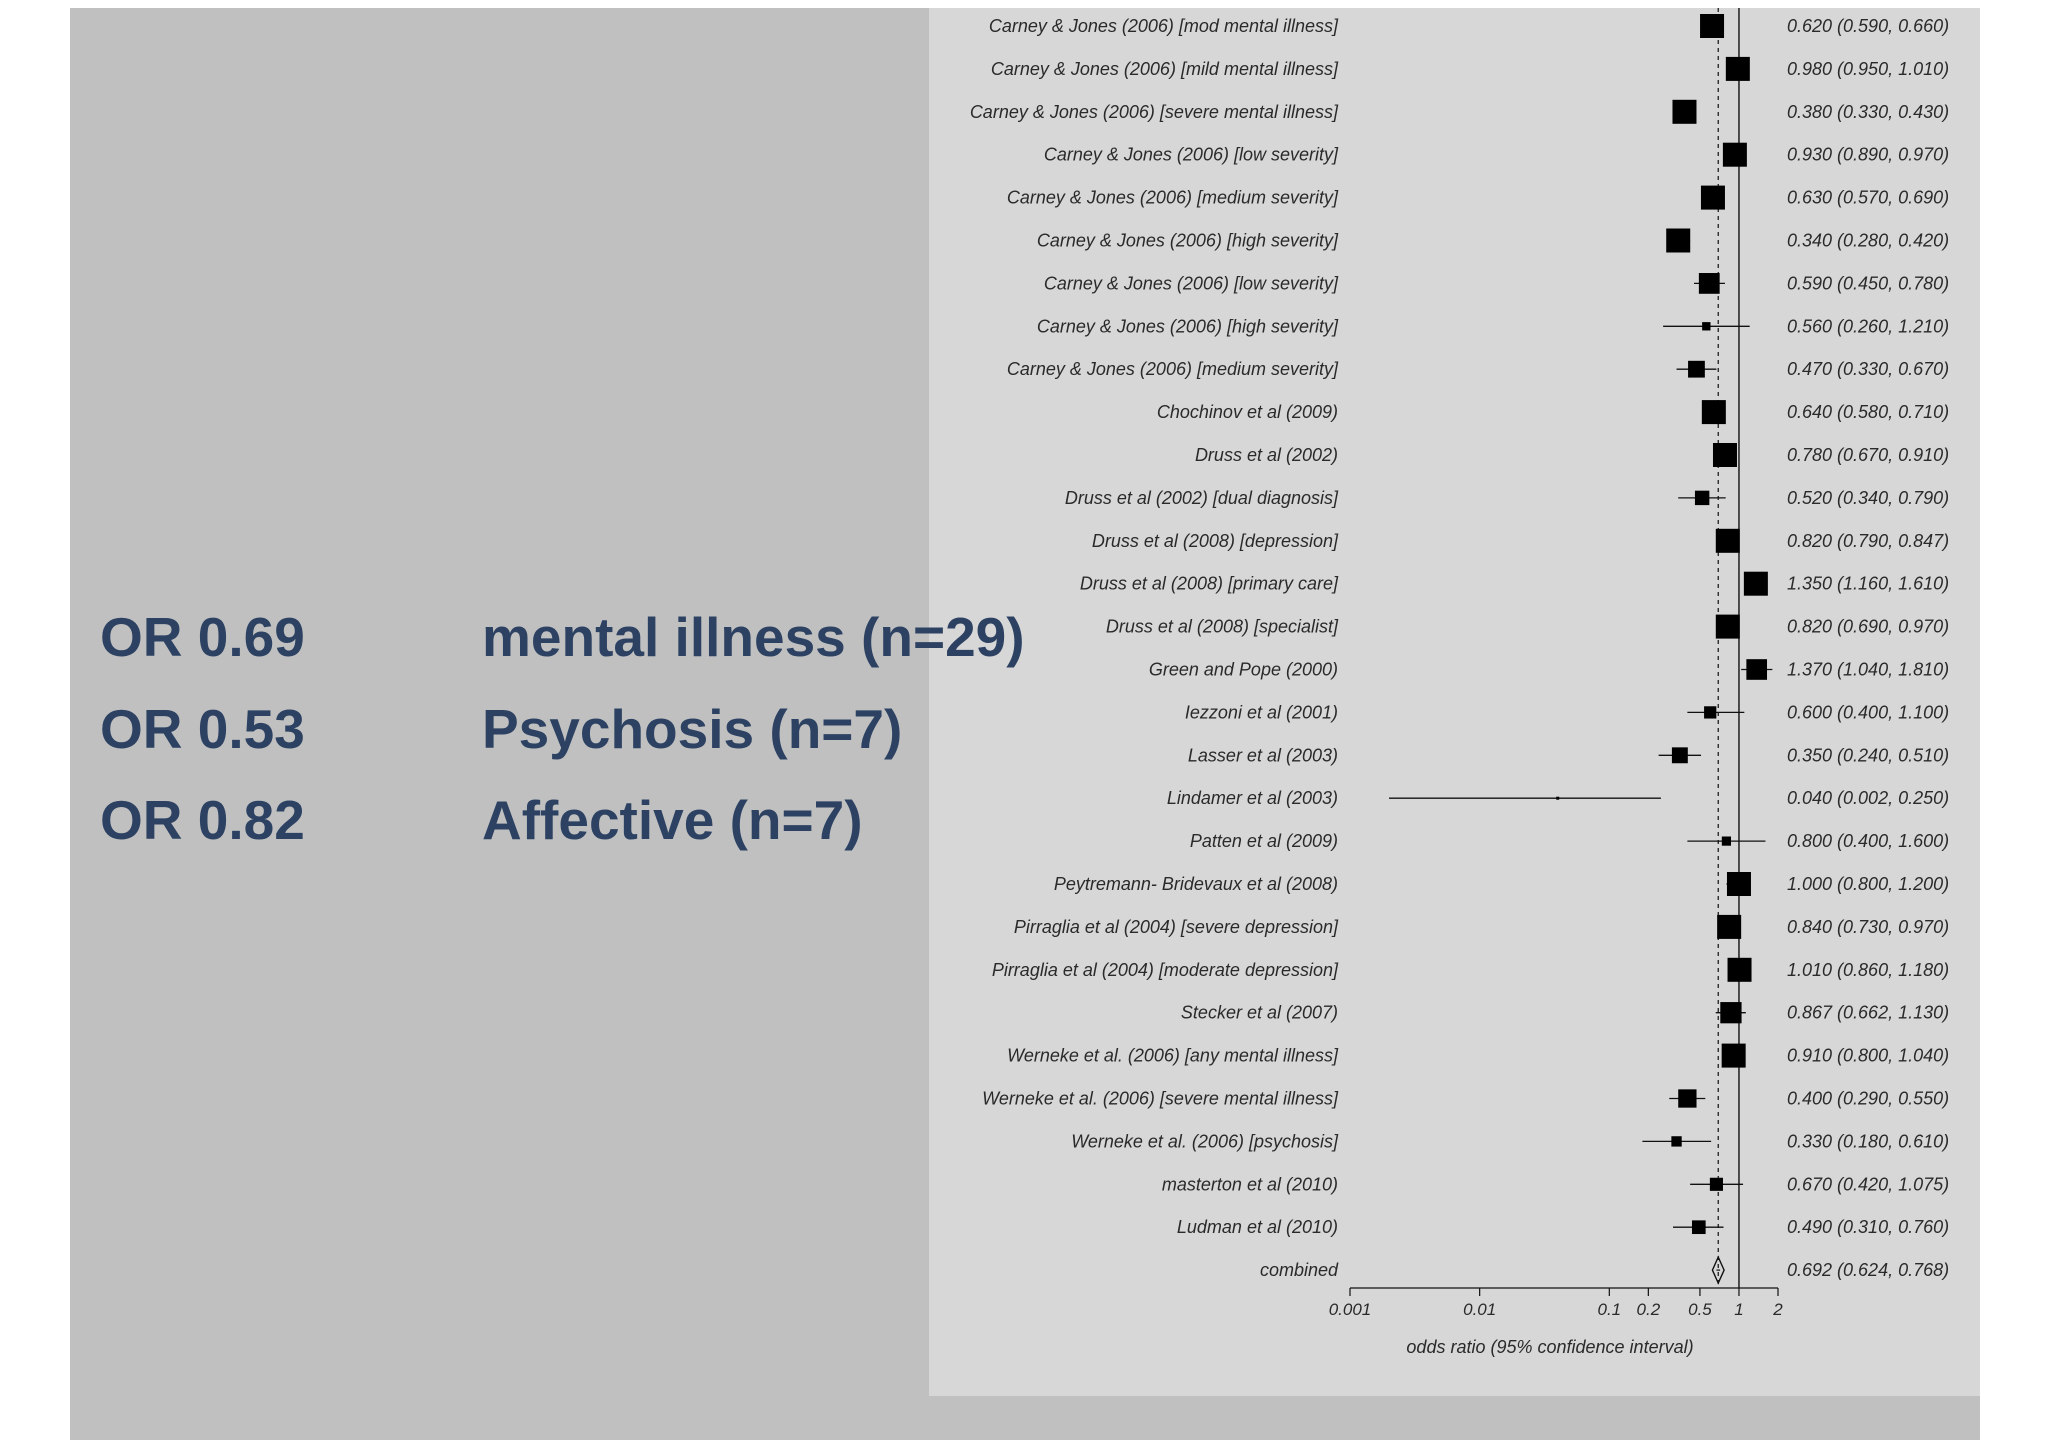  What do you see at coordinates (753, 637) in the screenshot?
I see `summary-group-mental-illness: mental illness (n=29)` at bounding box center [753, 637].